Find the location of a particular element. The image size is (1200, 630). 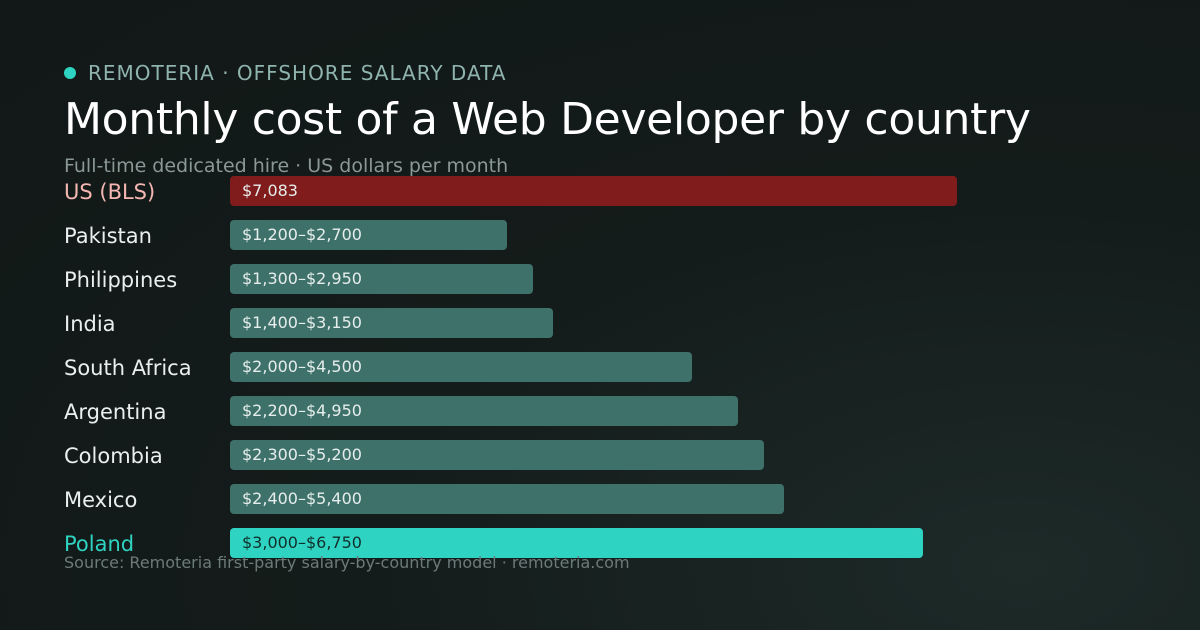

category-label: Argentina is located at coordinates (115, 412).